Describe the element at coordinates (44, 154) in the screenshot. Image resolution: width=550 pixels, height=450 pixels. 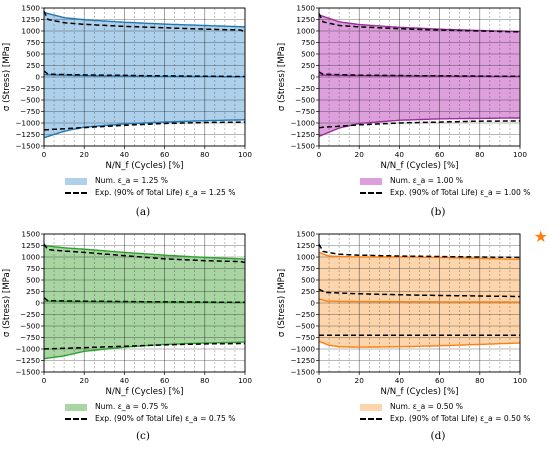
I see `x-tick-label-a: 0` at that location.